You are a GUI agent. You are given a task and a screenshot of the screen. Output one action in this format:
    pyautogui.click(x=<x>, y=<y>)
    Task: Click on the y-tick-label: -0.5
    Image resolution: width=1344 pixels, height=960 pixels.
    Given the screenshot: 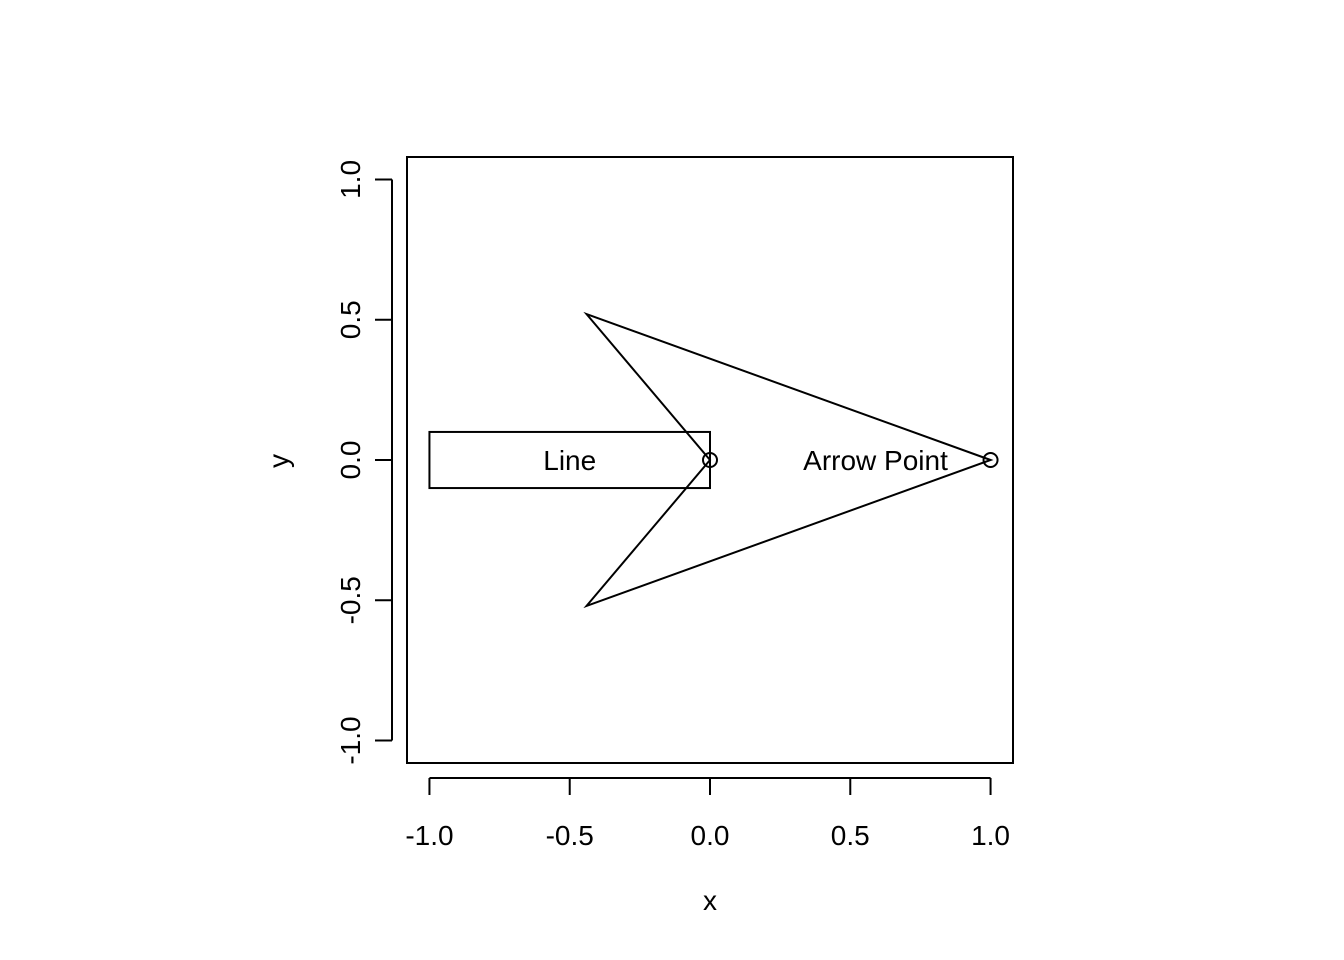 What is the action you would take?
    pyautogui.click(x=350, y=600)
    